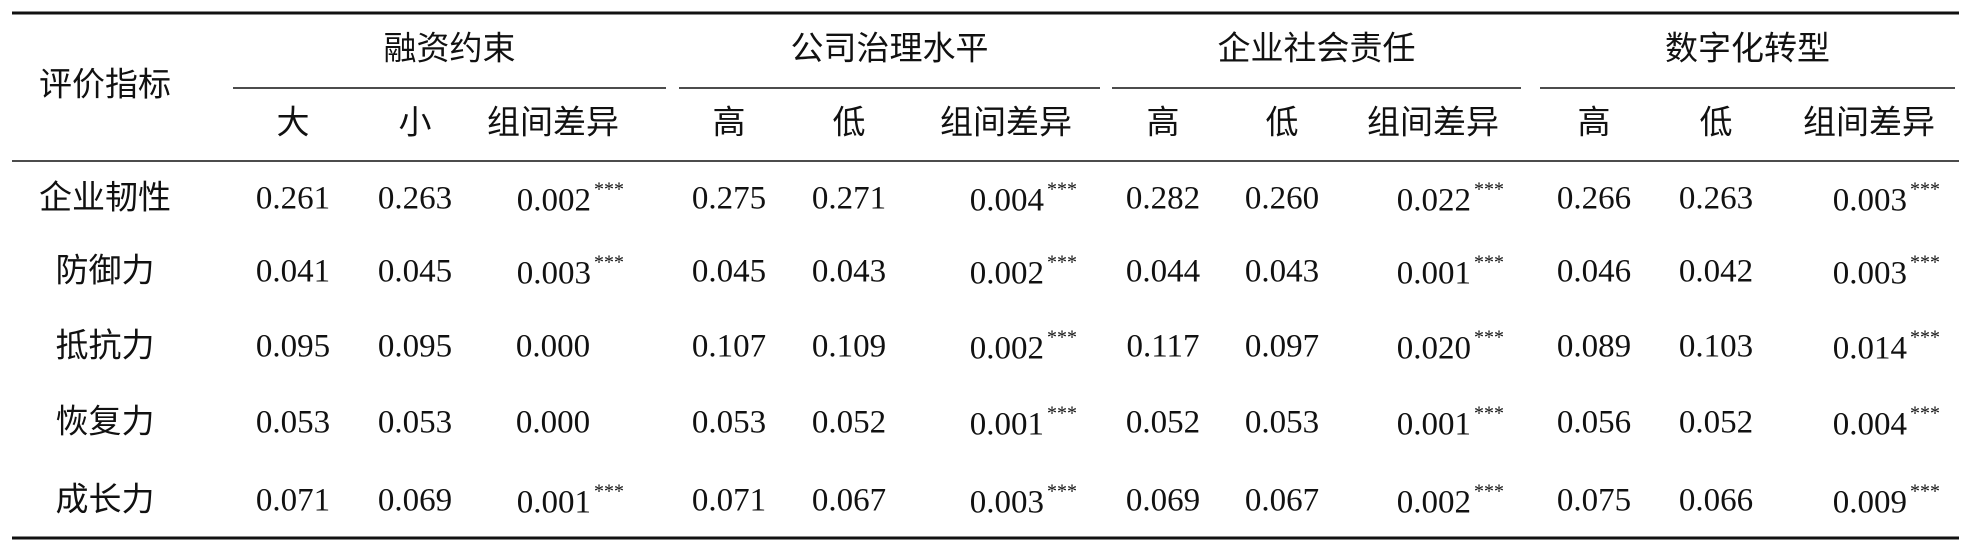 The height and width of the screenshot is (548, 1971). What do you see at coordinates (729, 199) in the screenshot?
I see `cell-value: 0.275` at bounding box center [729, 199].